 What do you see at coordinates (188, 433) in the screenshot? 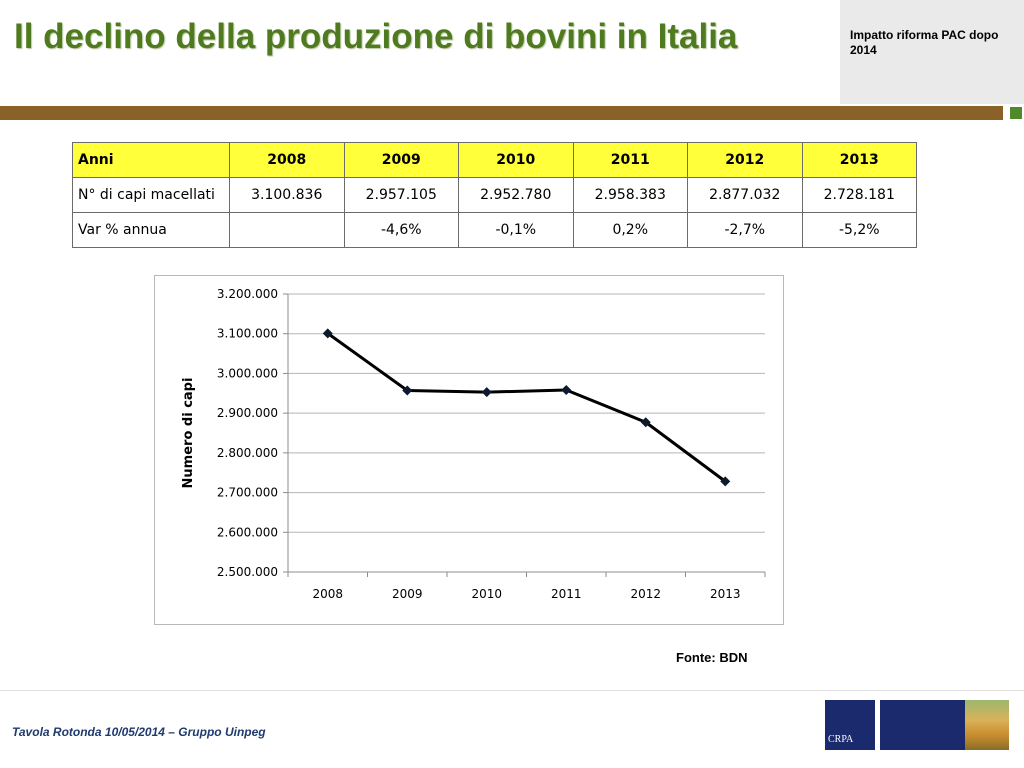
I see `y-axis-label: Numero di capi` at bounding box center [188, 433].